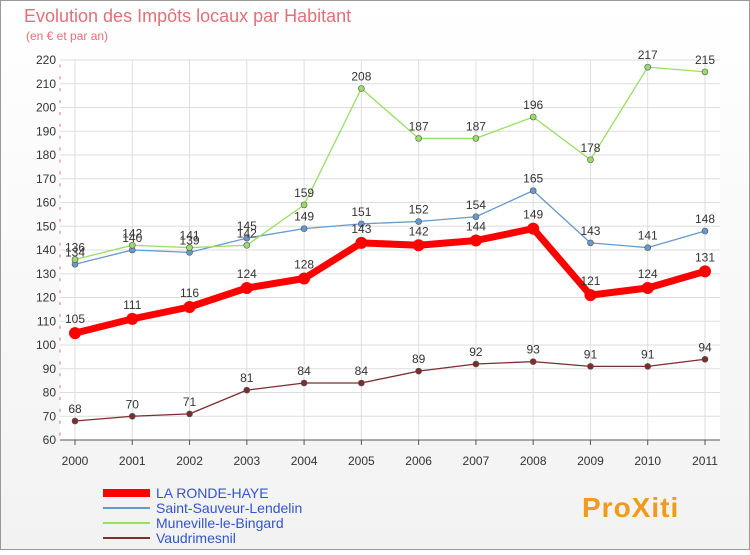  What do you see at coordinates (476, 227) in the screenshot?
I see `data-label: 144` at bounding box center [476, 227].